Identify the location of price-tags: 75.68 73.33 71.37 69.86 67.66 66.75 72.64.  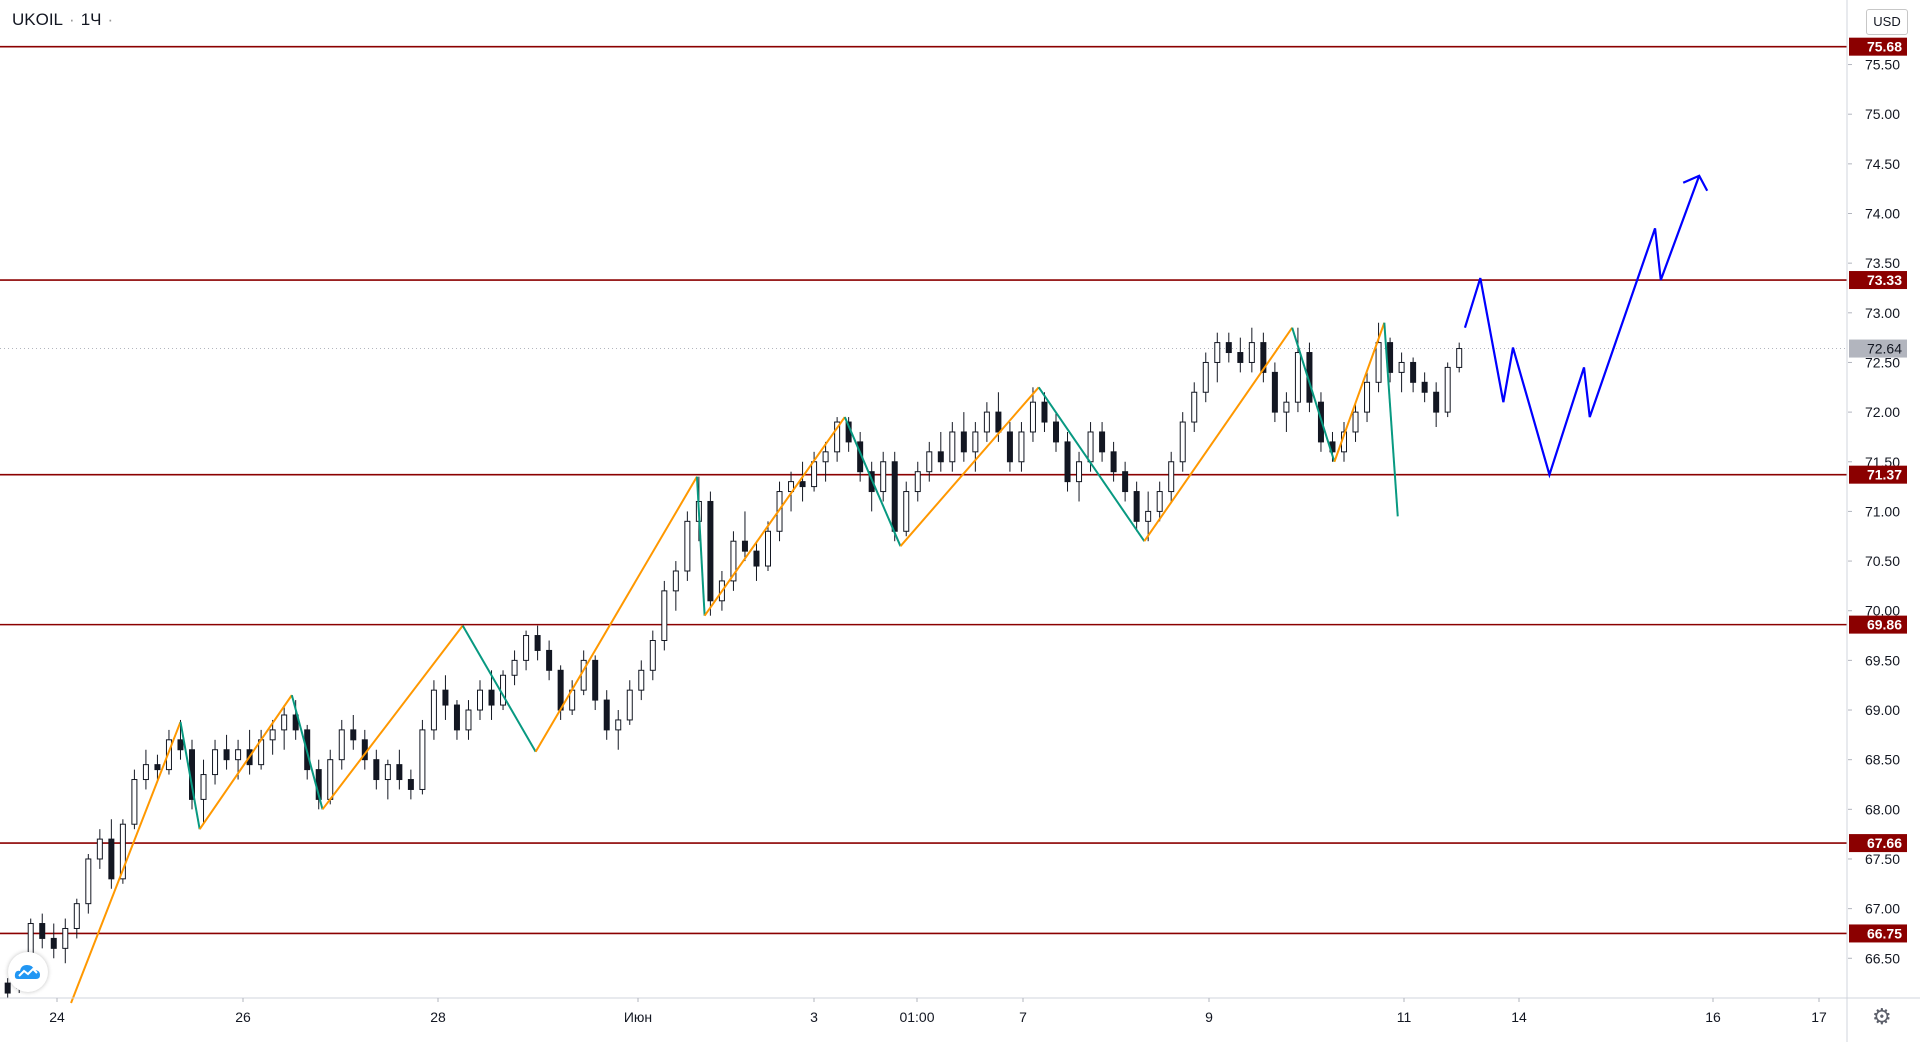
(1878, 490).